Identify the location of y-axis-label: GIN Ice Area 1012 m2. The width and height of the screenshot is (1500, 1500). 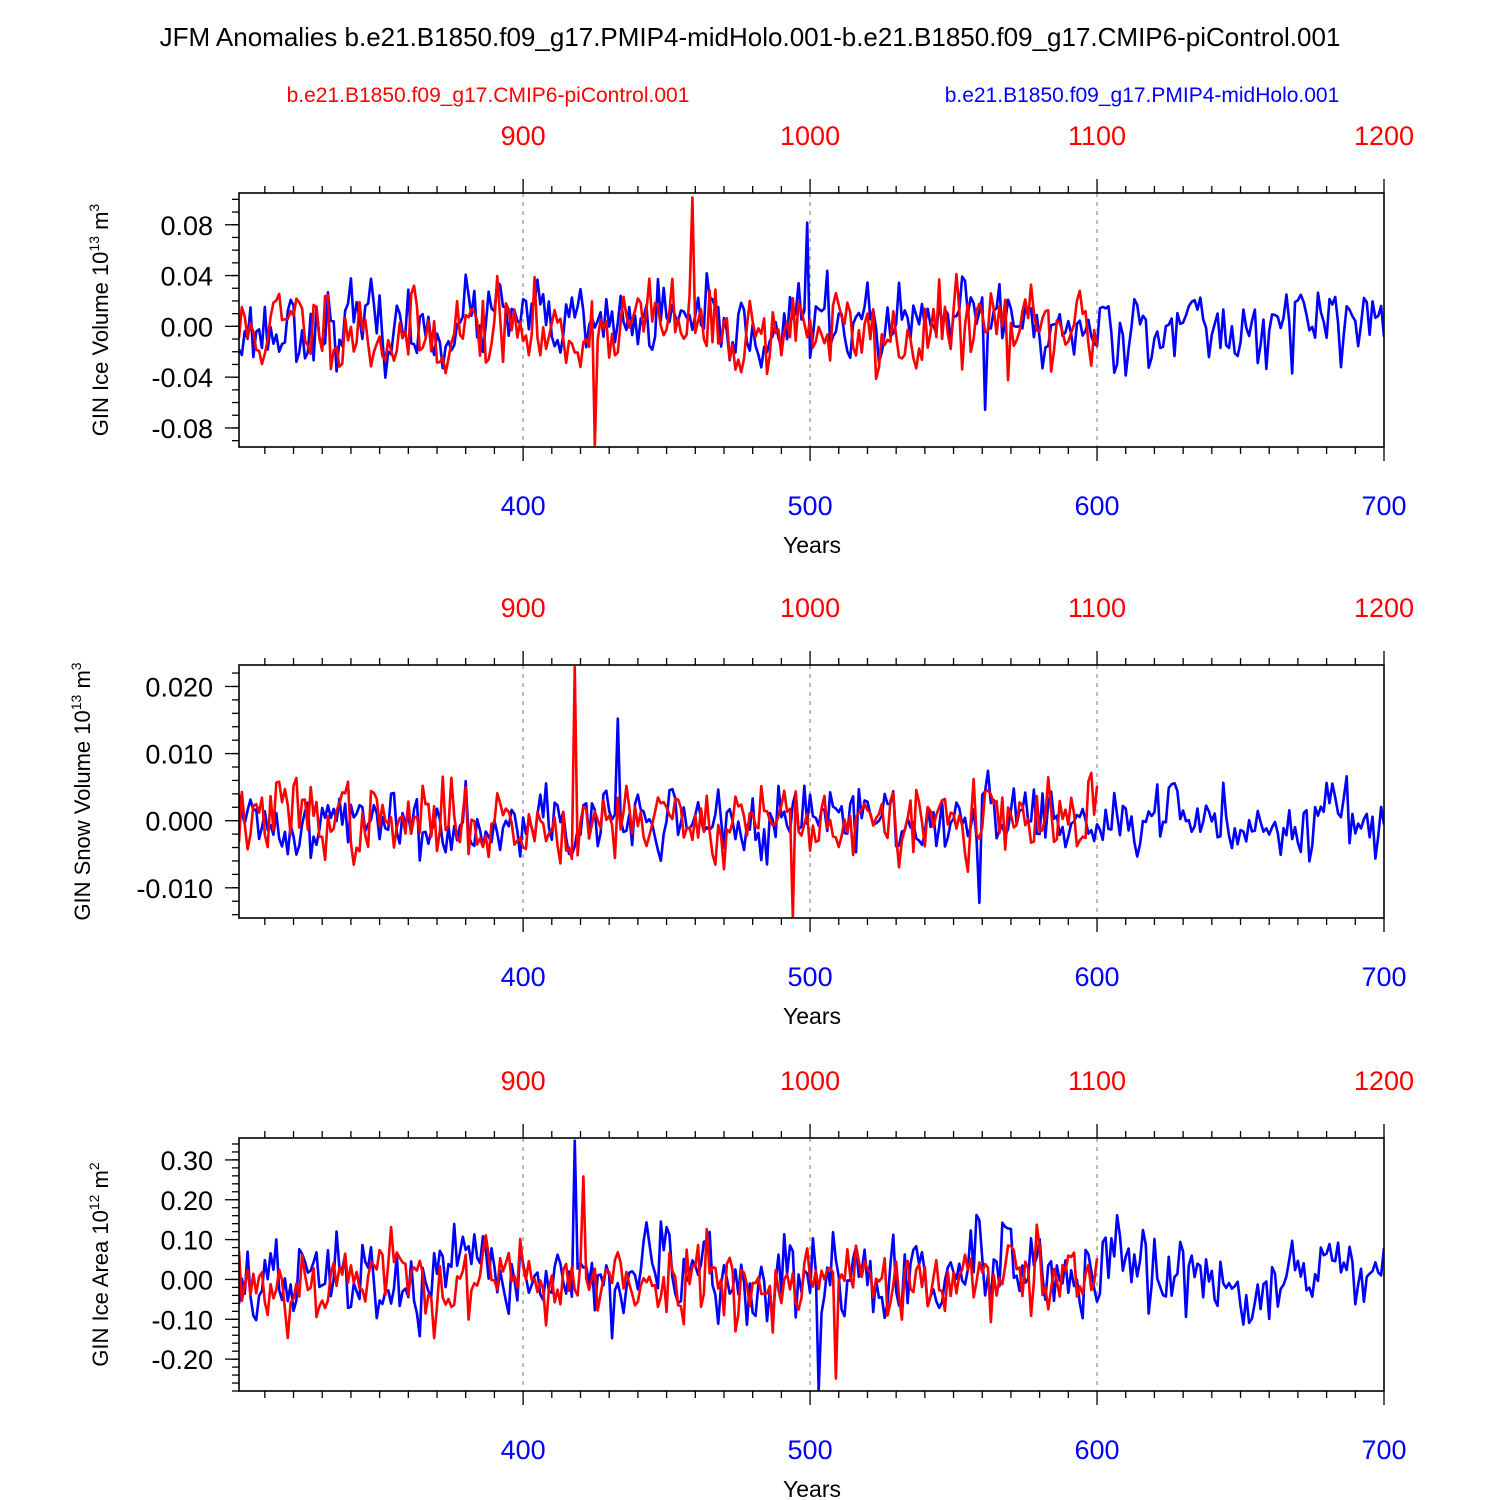
(99, 1264).